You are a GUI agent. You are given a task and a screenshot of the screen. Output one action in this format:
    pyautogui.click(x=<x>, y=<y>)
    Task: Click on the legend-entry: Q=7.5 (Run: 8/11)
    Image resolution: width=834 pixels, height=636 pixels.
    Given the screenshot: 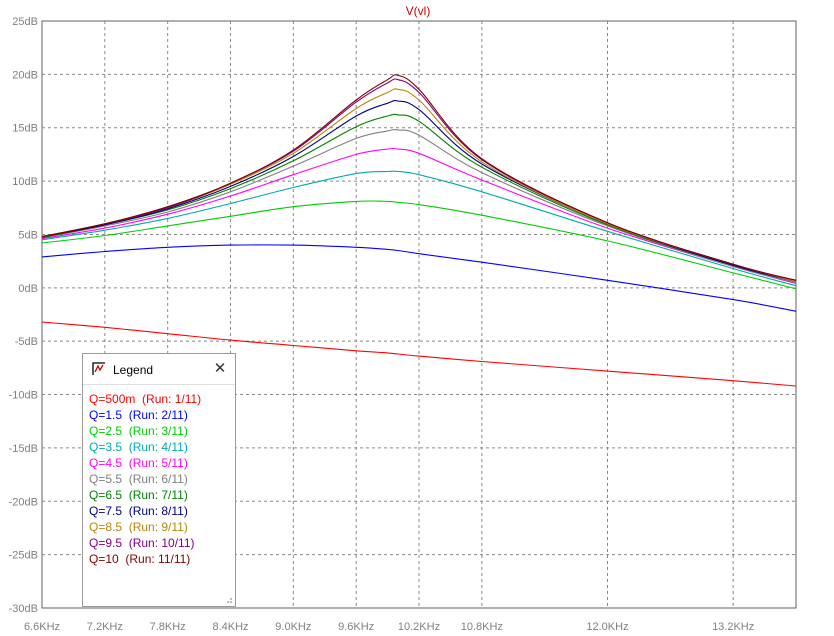 What is the action you would take?
    pyautogui.click(x=138, y=511)
    